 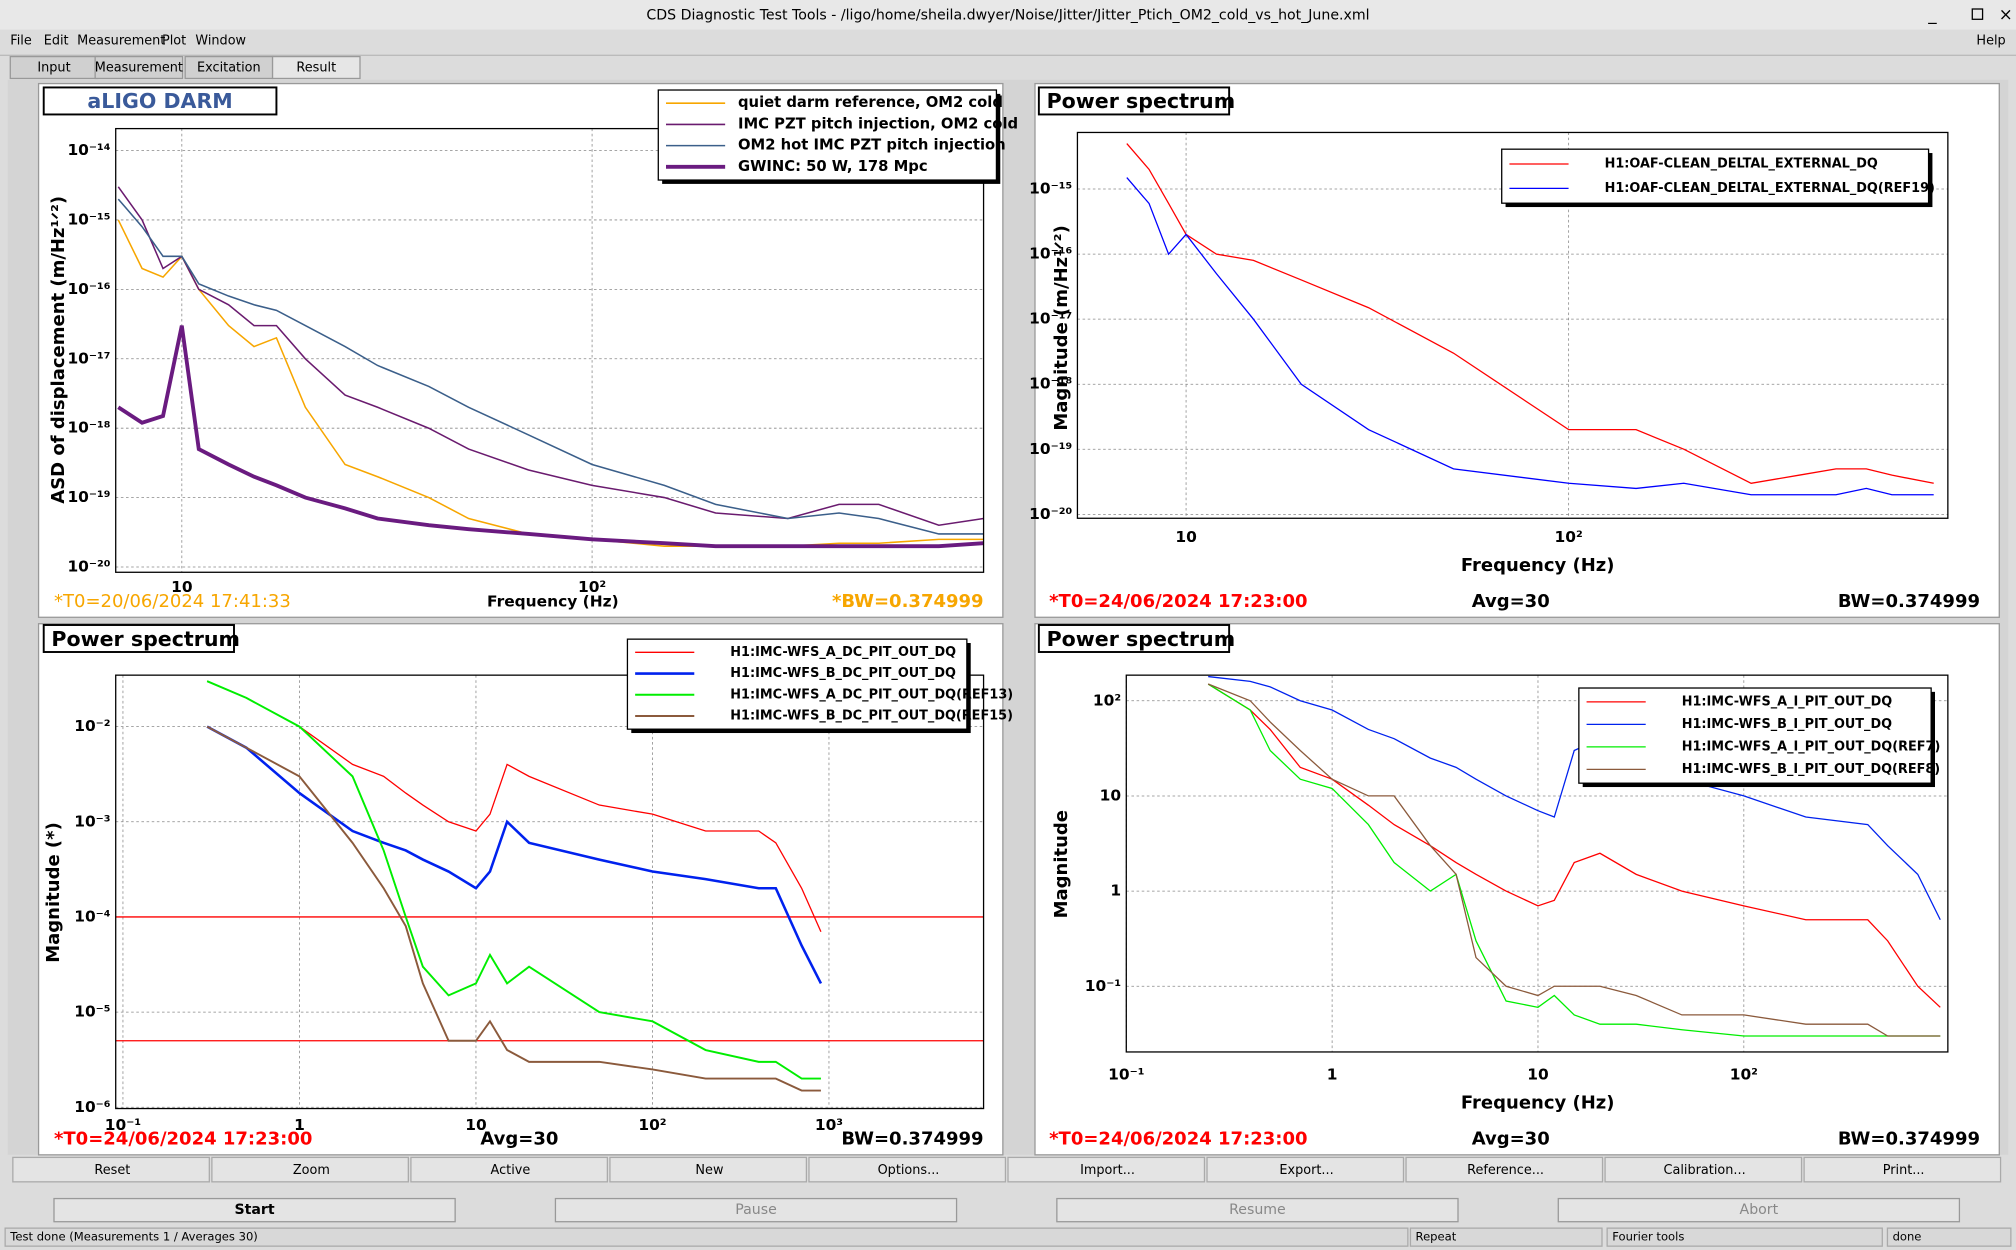 I want to click on y-tick-label: 10⁻¹, so click(x=1103, y=986).